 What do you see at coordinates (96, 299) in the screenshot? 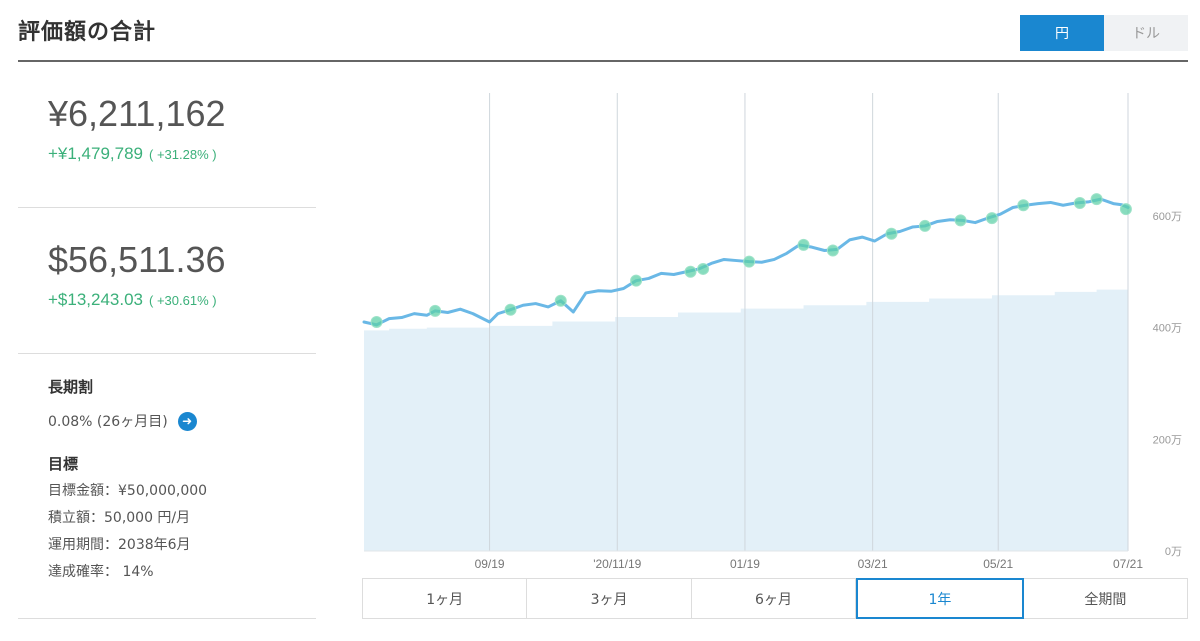
I see `usd-gain-amount: +$13,243.03` at bounding box center [96, 299].